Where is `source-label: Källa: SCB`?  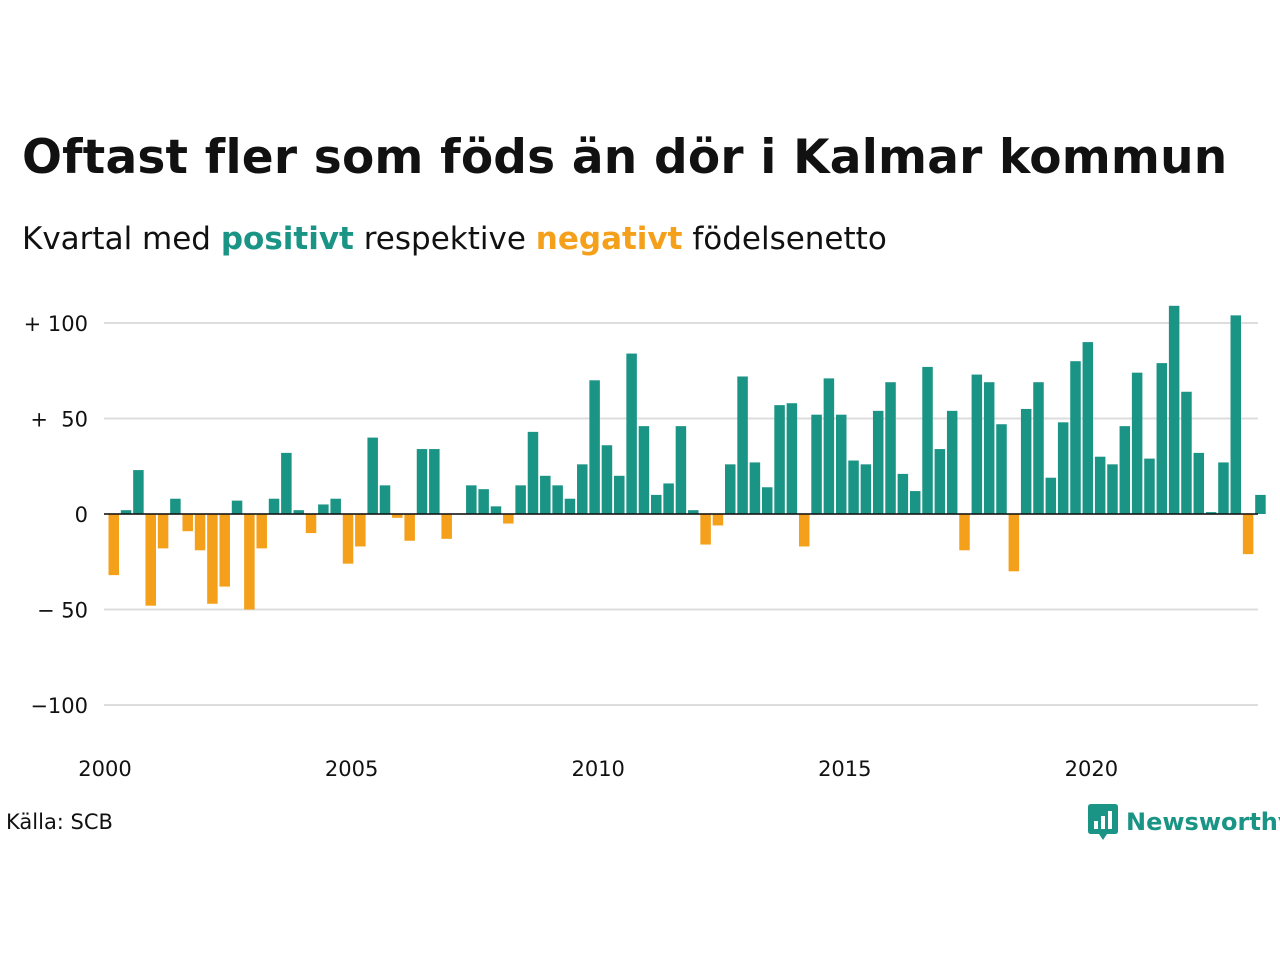
source-label: Källa: SCB is located at coordinates (59, 822).